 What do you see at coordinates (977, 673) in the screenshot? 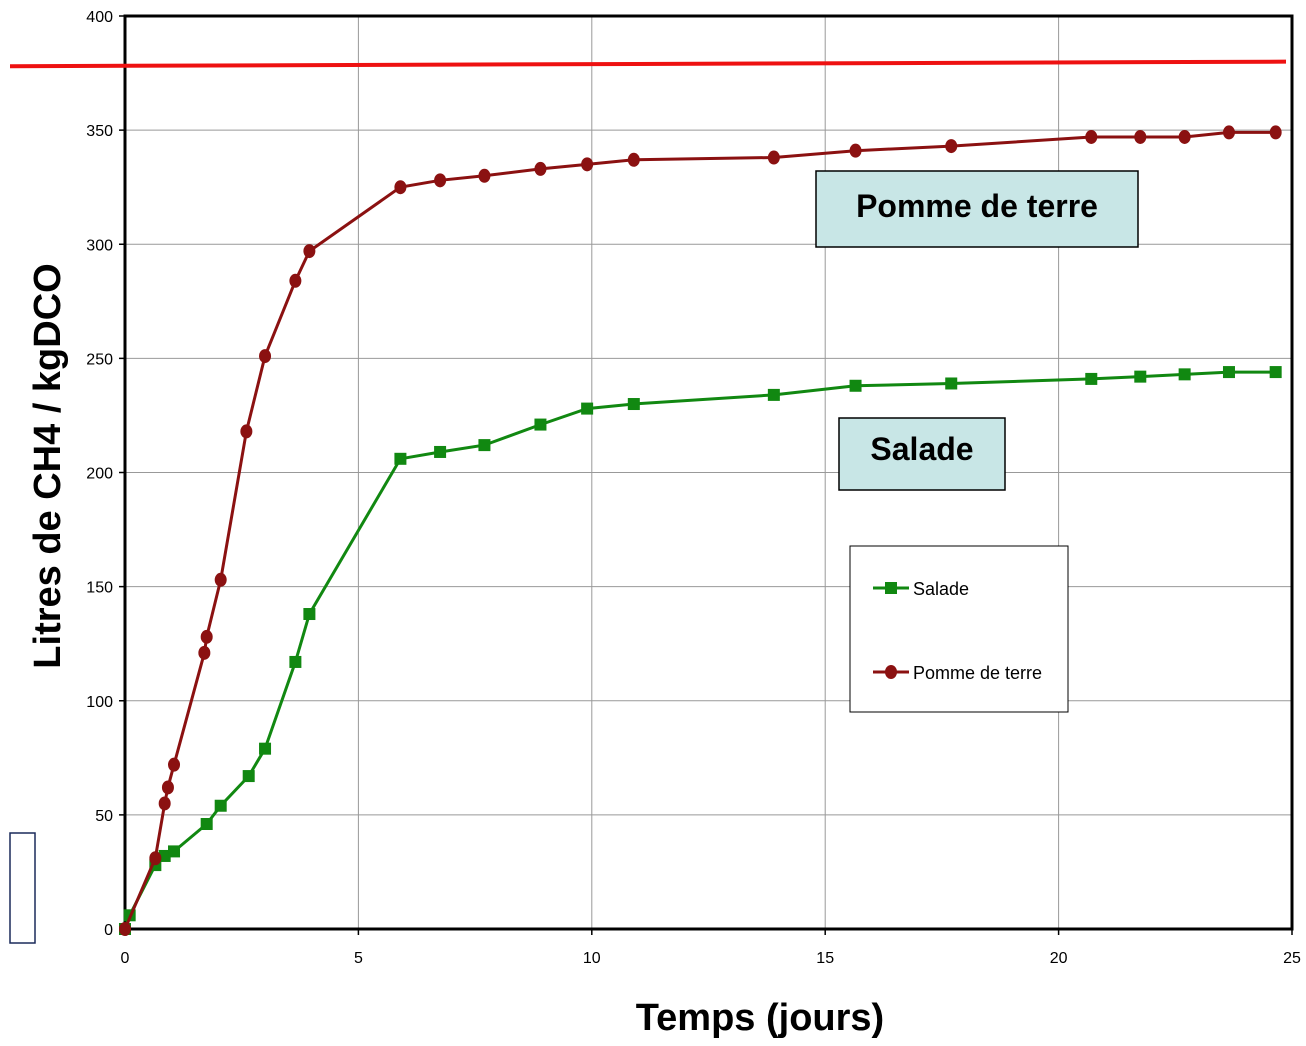
I see `legend-label-pomme-de-terre: Pomme de terre` at bounding box center [977, 673].